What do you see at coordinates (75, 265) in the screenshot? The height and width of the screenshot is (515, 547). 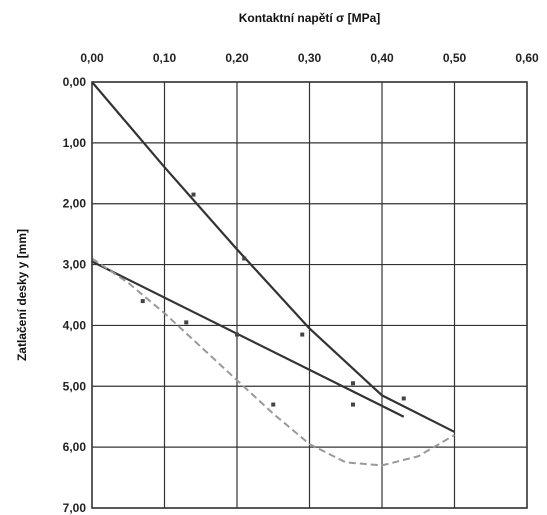 I see `y-tick-label: 3,00` at bounding box center [75, 265].